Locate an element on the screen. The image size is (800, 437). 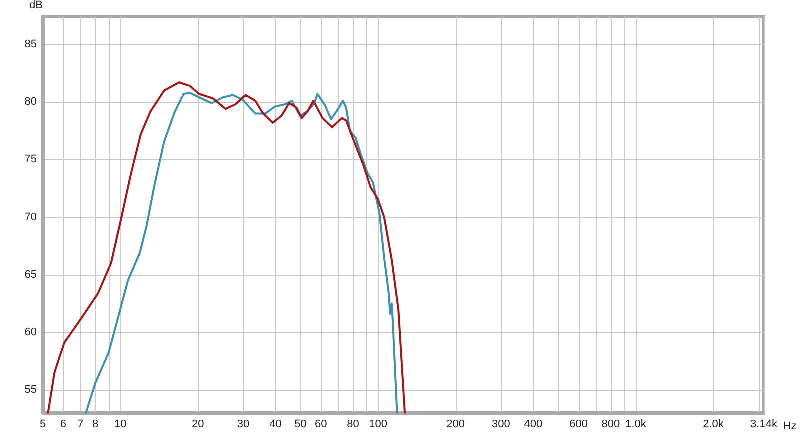
x-tick-label: 2.0k is located at coordinates (713, 424).